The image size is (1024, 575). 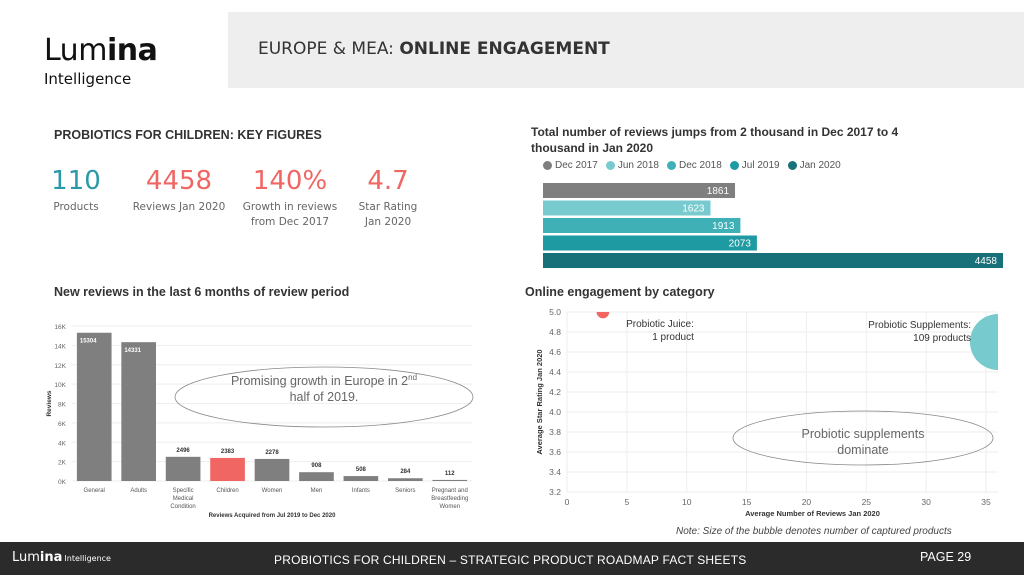 I want to click on x-tick-label: 25, so click(x=867, y=502).